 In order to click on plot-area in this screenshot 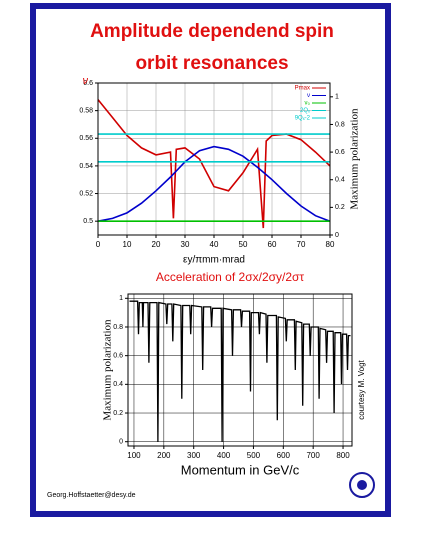, I will do `click(240, 370)`.